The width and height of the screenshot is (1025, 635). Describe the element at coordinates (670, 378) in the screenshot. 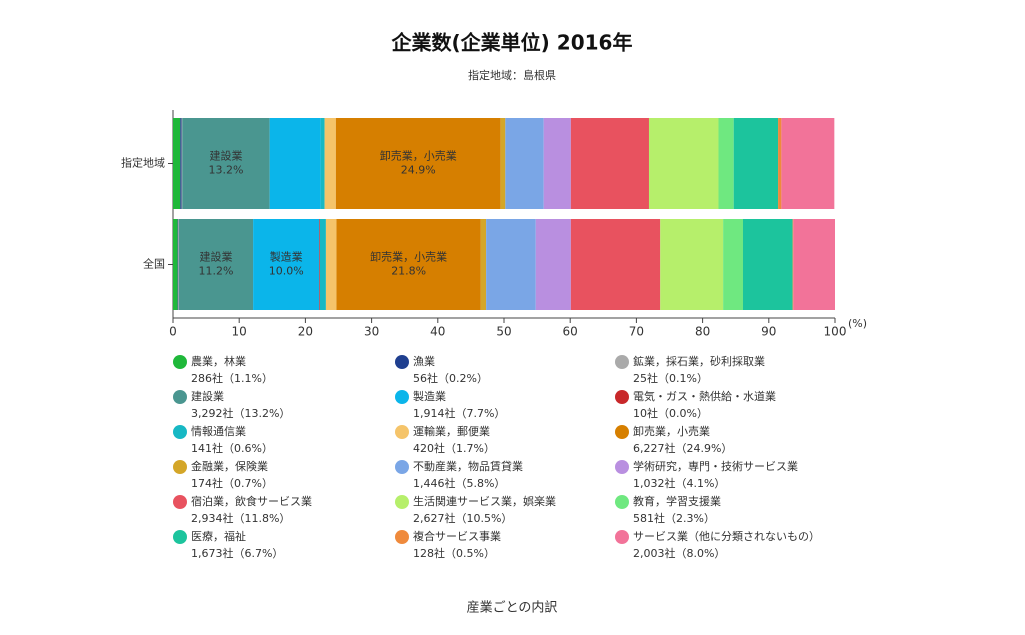

I see `legend-detail: 25社（0.1%）` at that location.